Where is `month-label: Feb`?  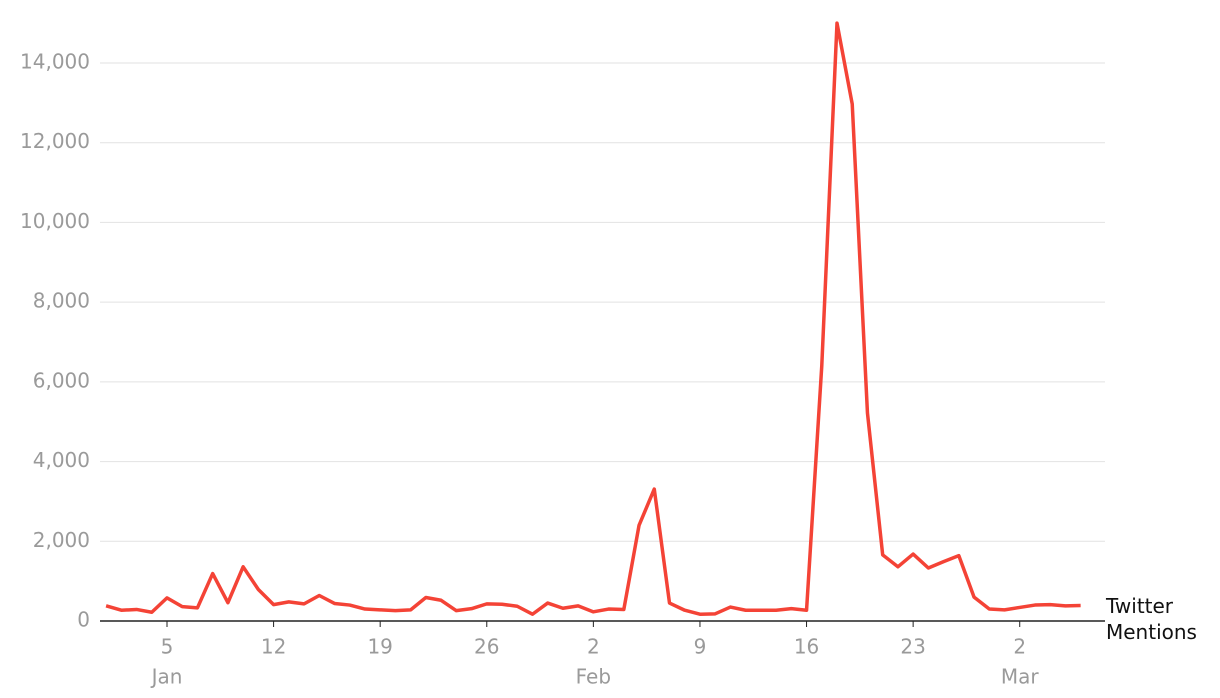 month-label: Feb is located at coordinates (593, 677).